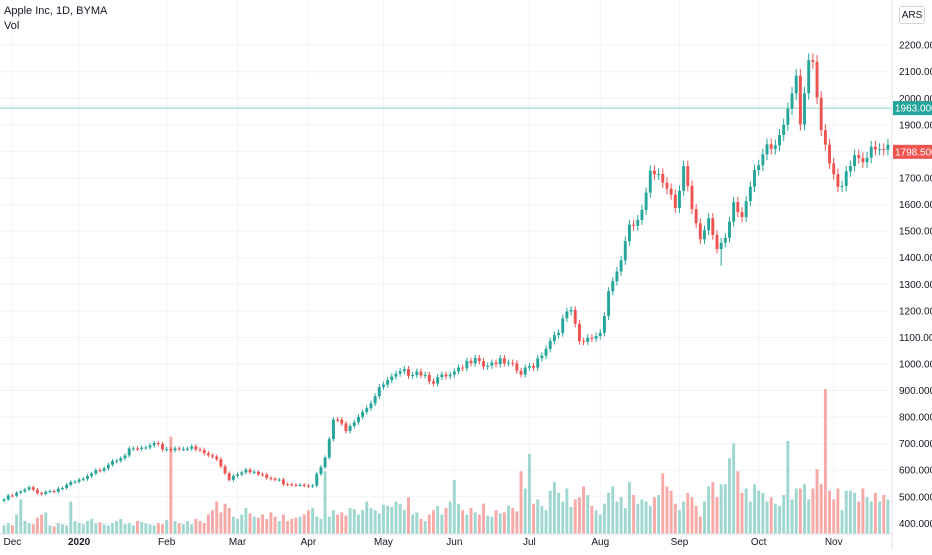 This screenshot has width=932, height=555. Describe the element at coordinates (55, 19) in the screenshot. I see `legend: Apple Inc, 1D, BYMA Vol` at that location.